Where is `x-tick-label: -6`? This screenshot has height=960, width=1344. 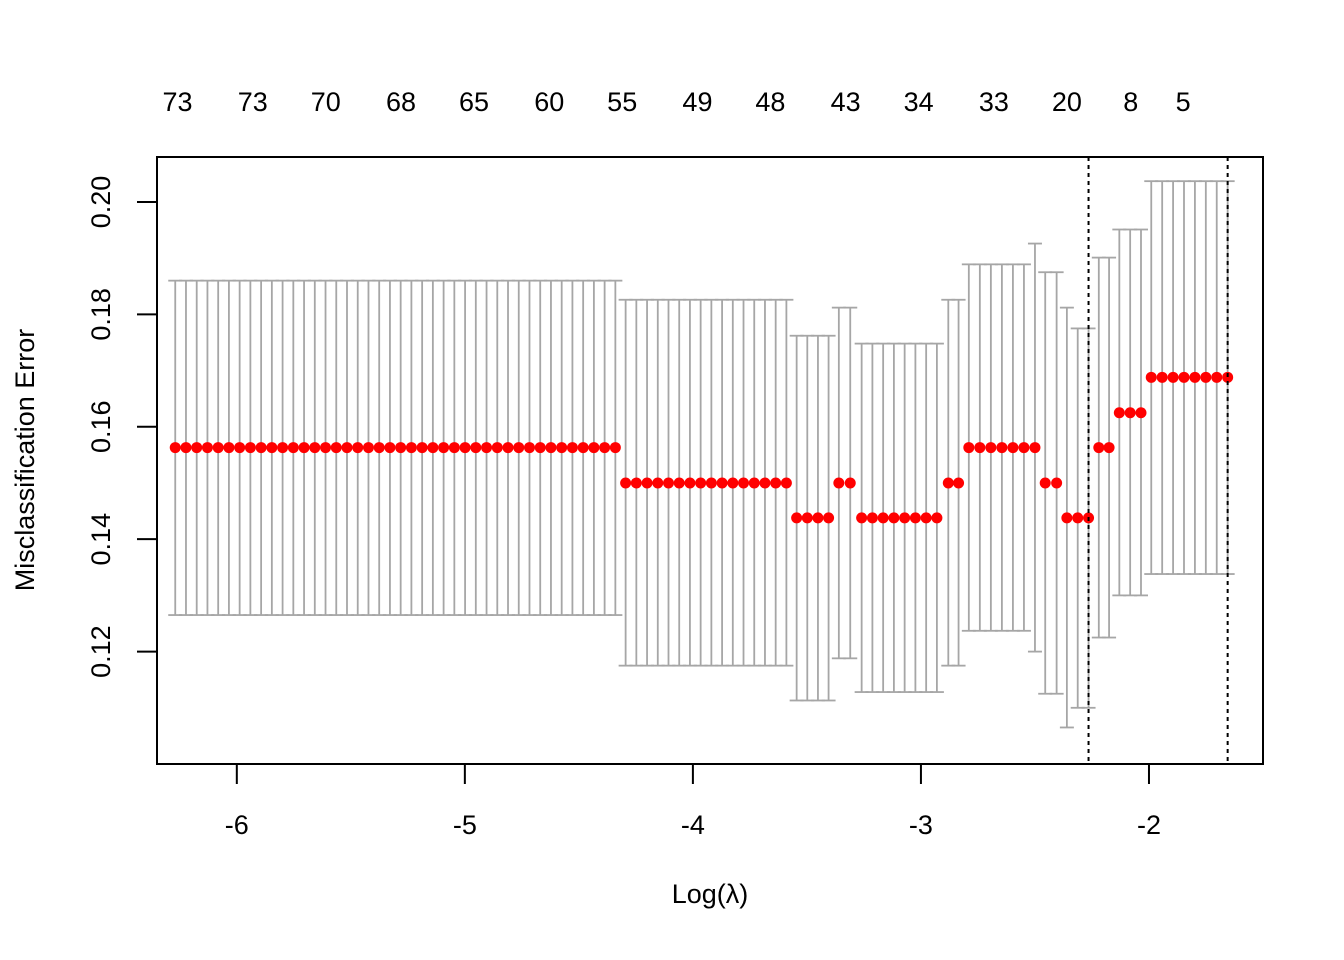 x-tick-label: -6 is located at coordinates (237, 825).